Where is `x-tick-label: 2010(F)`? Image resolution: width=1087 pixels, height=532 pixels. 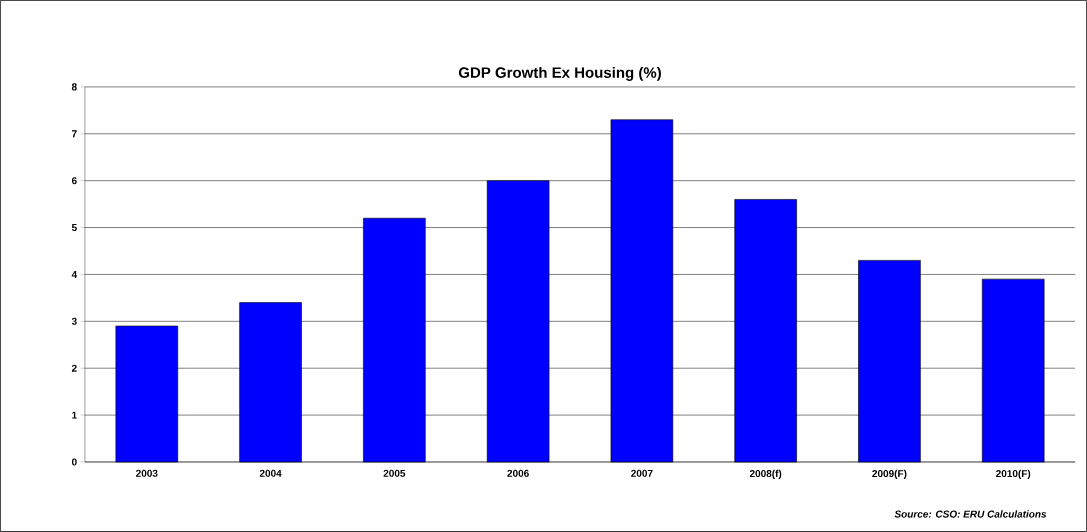
x-tick-label: 2010(F) is located at coordinates (1013, 474).